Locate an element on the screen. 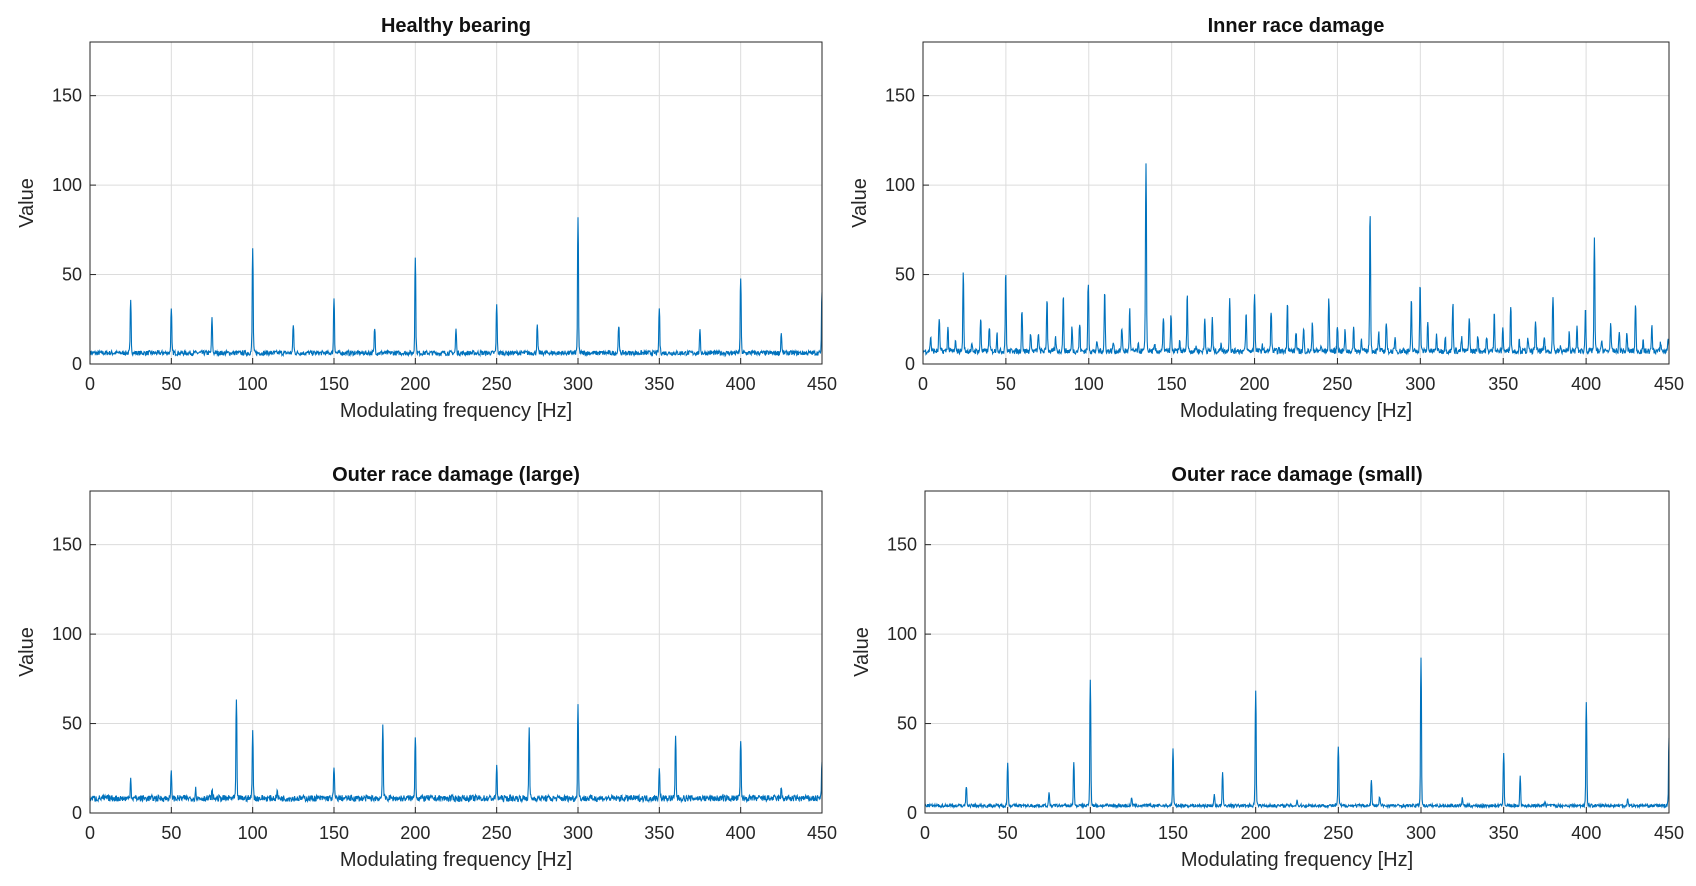  subplot-title: Inner race damage is located at coordinates (1296, 26).